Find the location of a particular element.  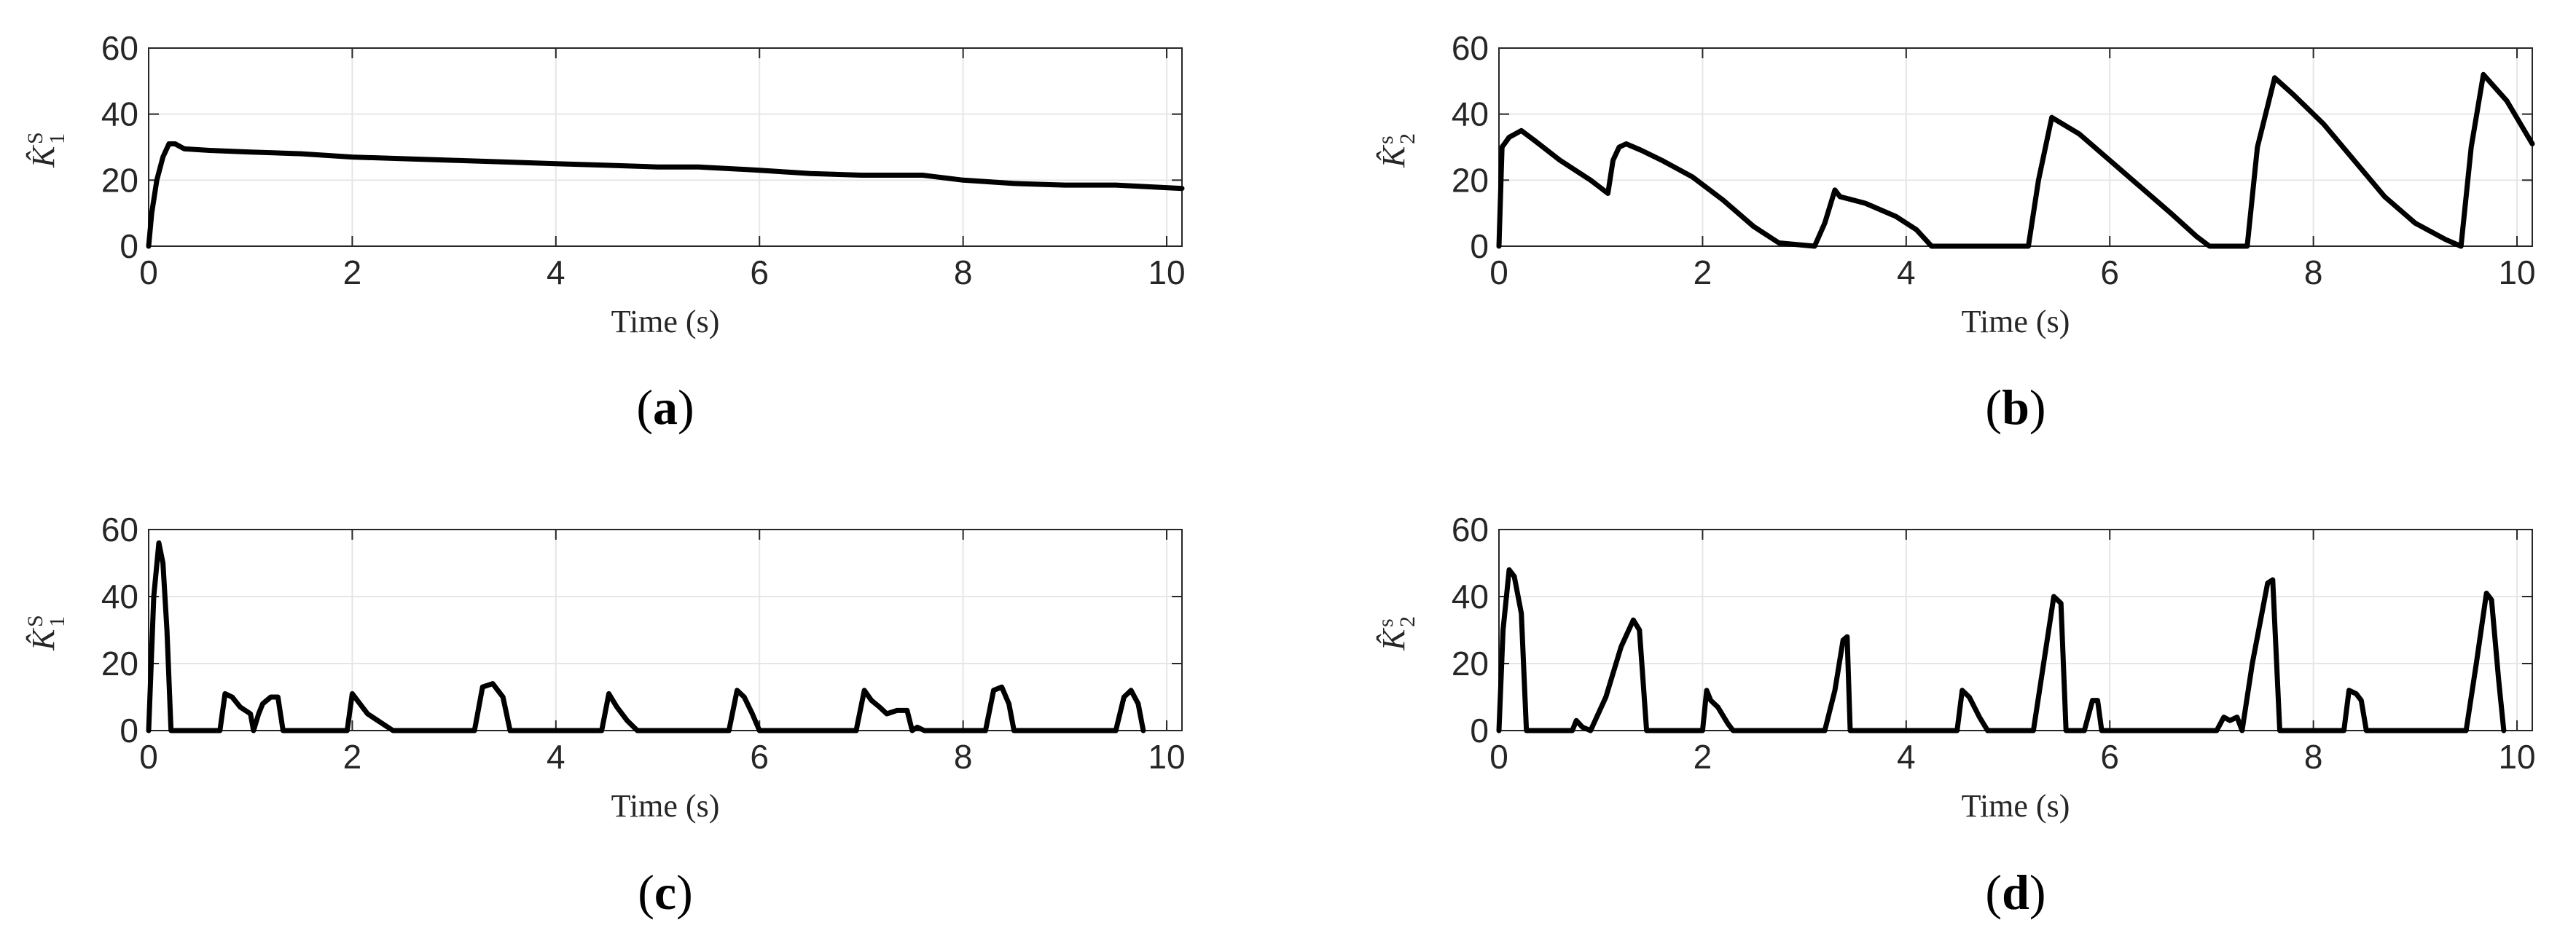

panel-label: (c) is located at coordinates (665, 892).